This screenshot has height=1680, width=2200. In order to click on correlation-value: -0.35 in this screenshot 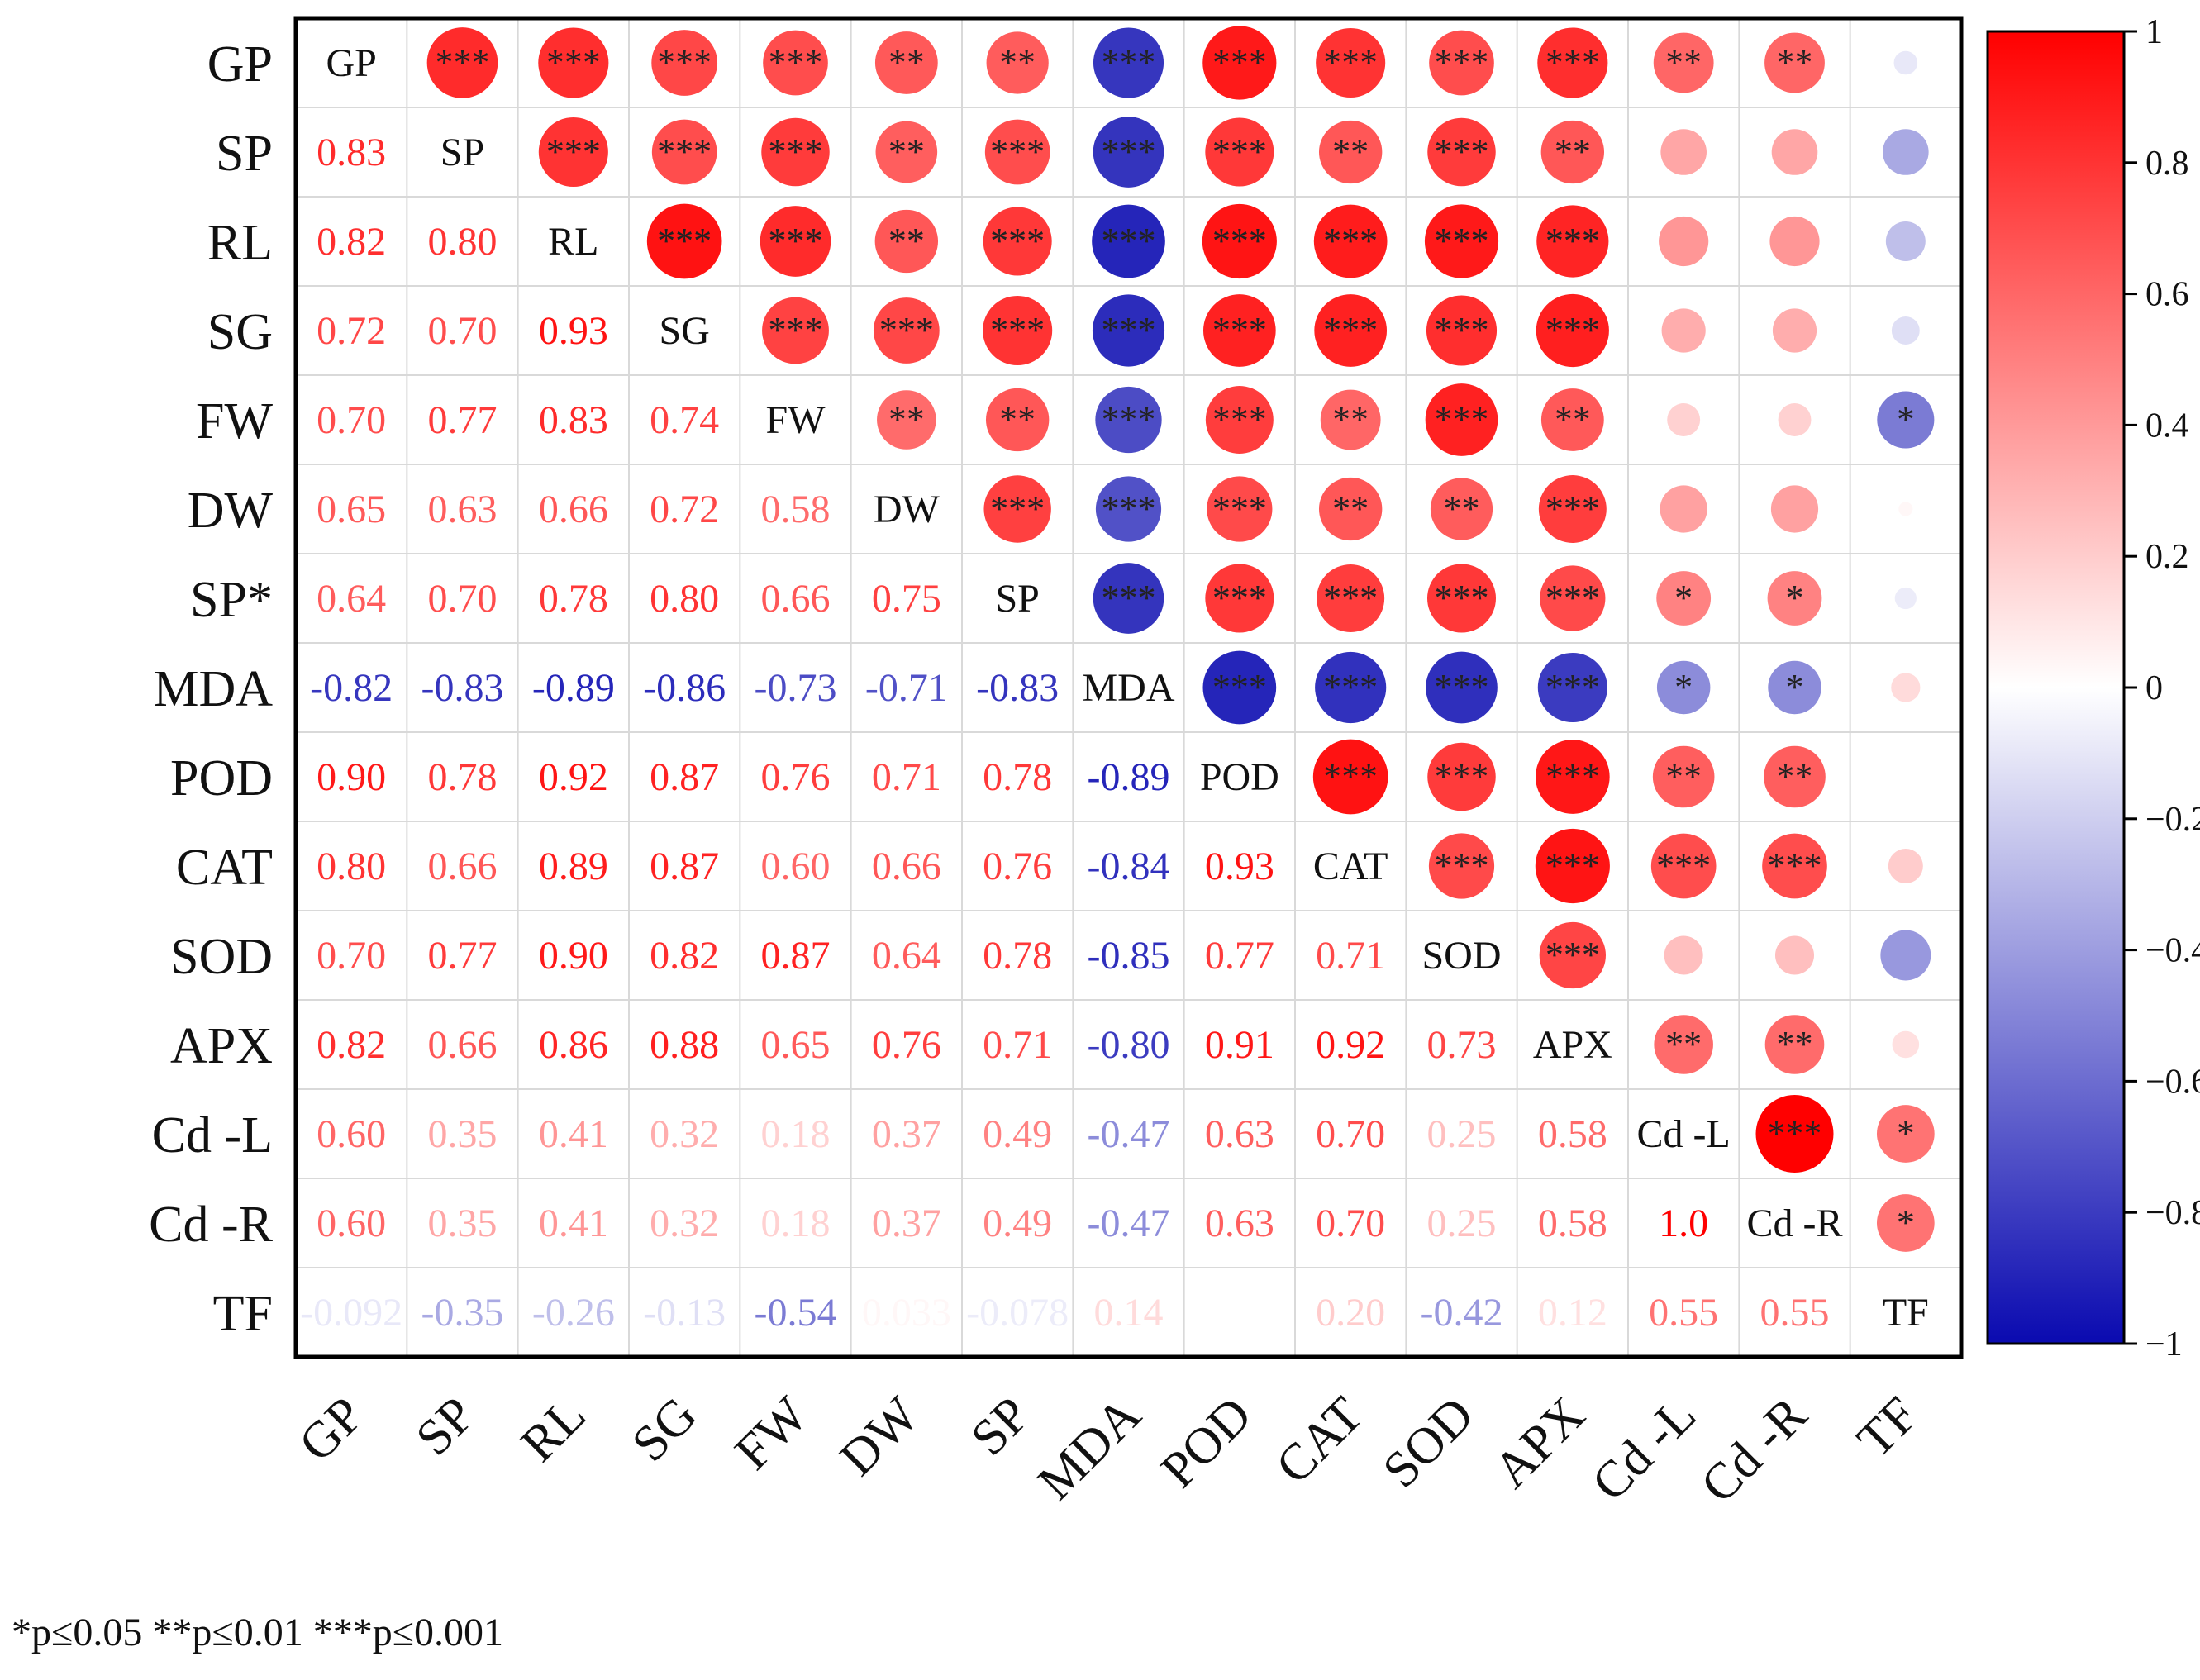, I will do `click(462, 1313)`.